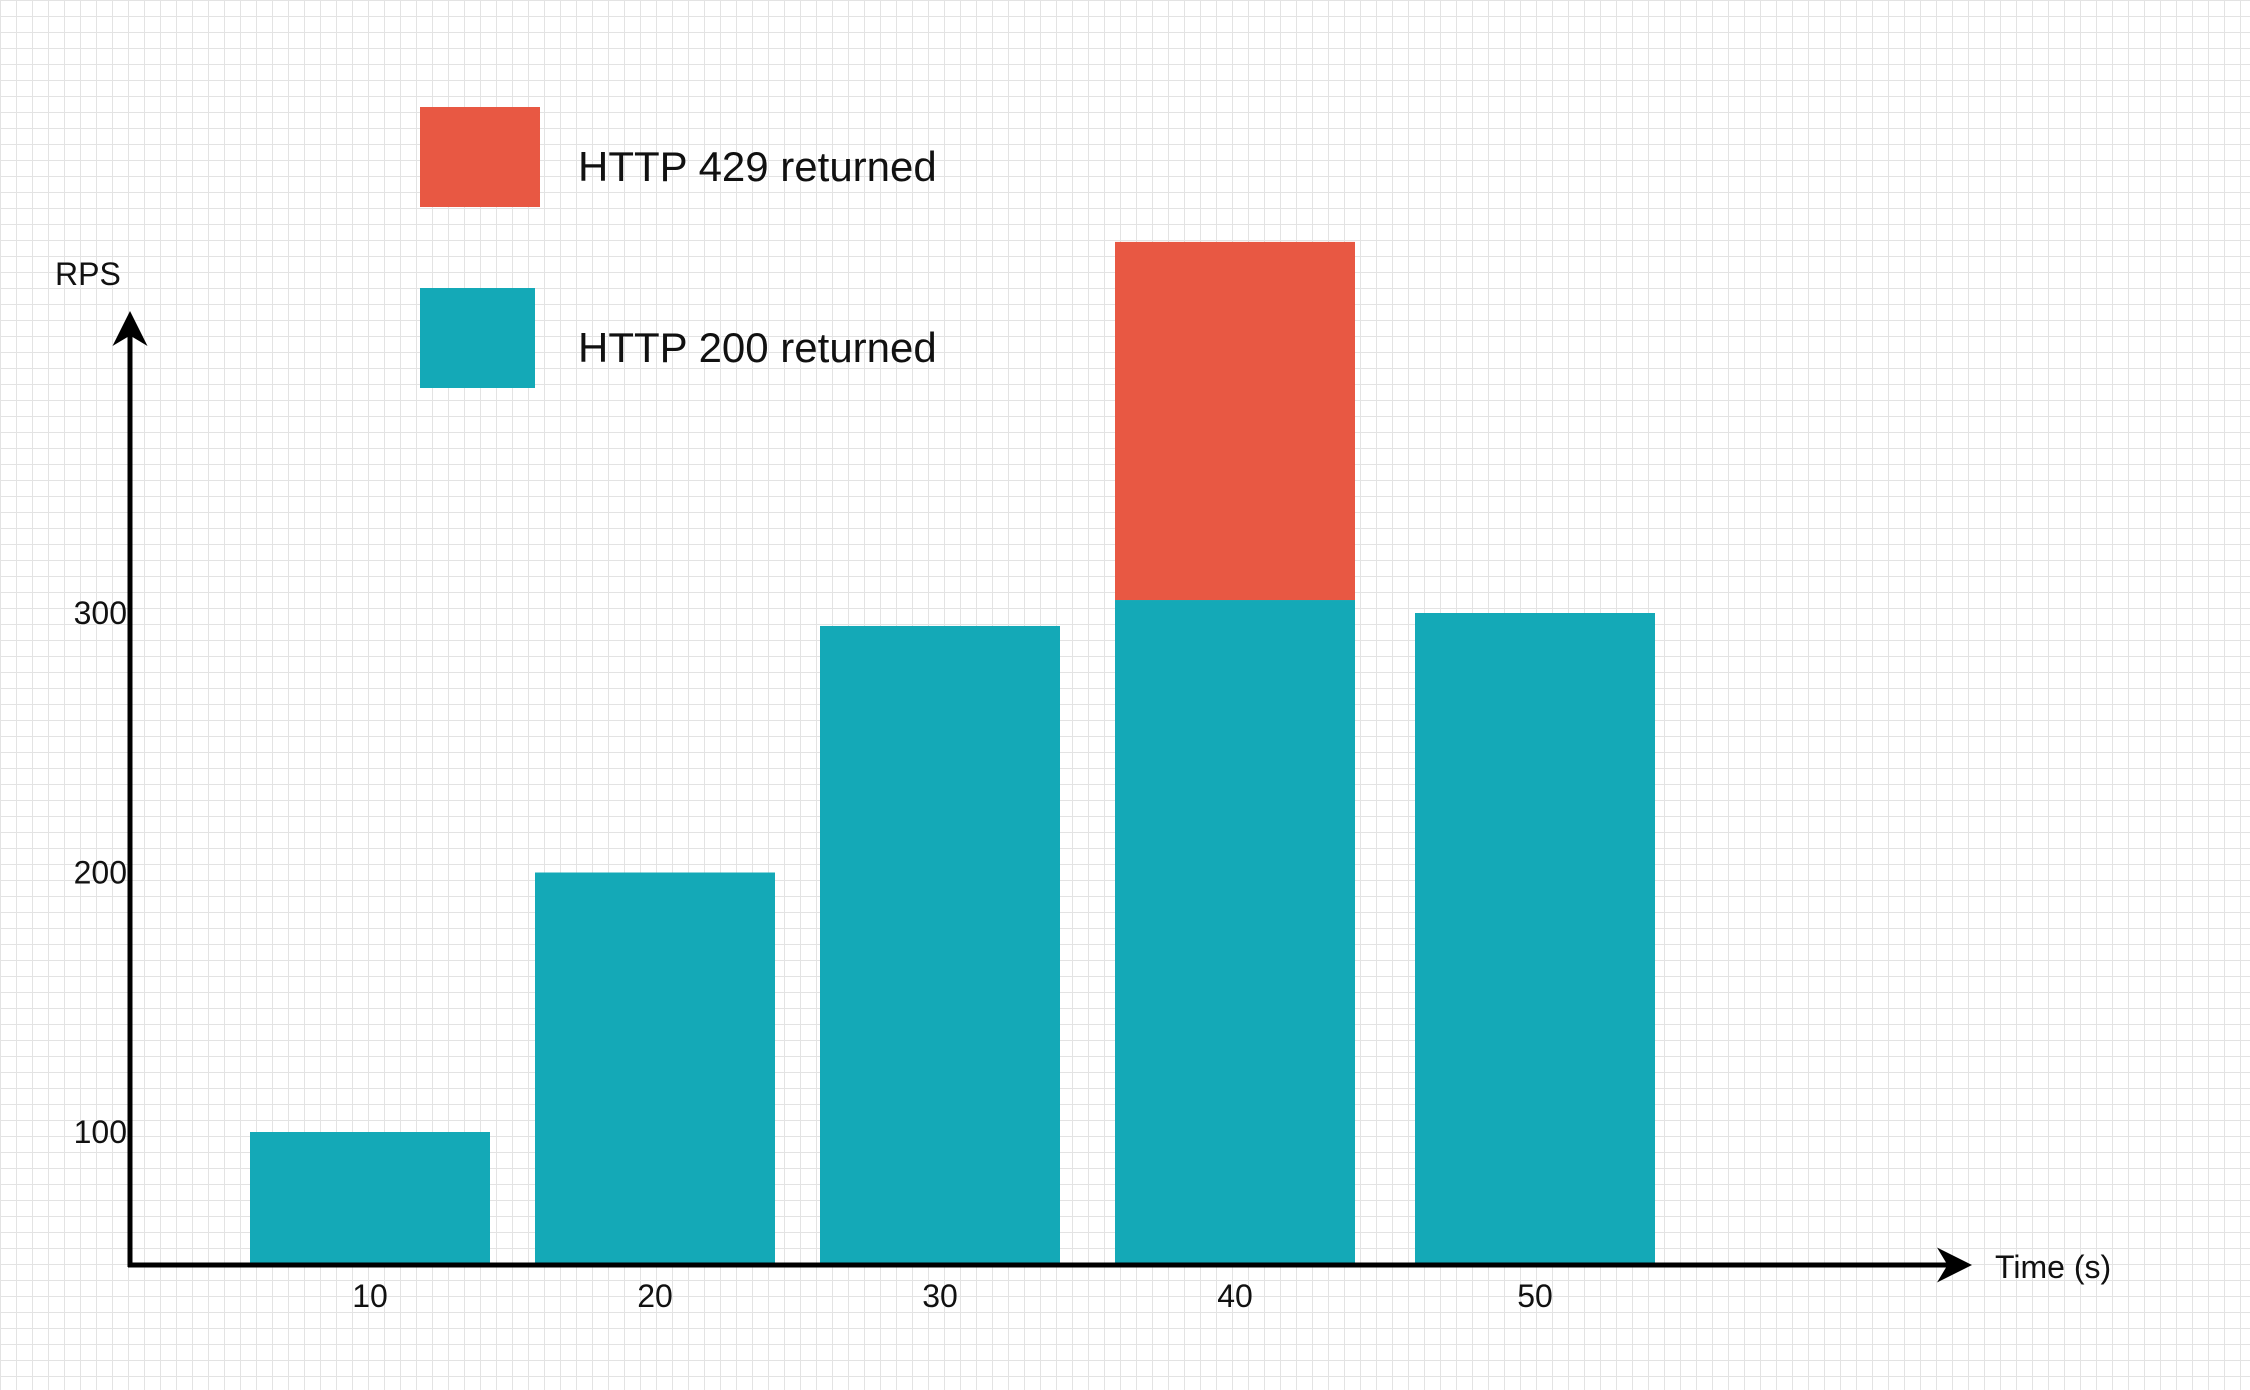 The height and width of the screenshot is (1390, 2250). I want to click on x-tick-30: 30, so click(940, 1296).